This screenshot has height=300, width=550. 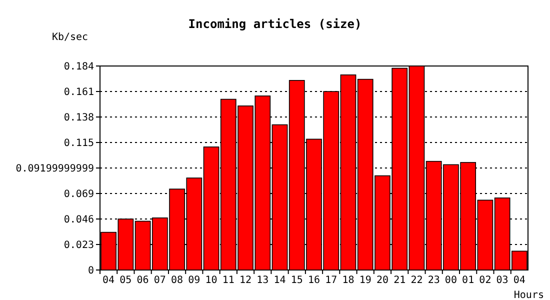 What do you see at coordinates (55, 169) in the screenshot?
I see `y-tick-label: 0.09199999999` at bounding box center [55, 169].